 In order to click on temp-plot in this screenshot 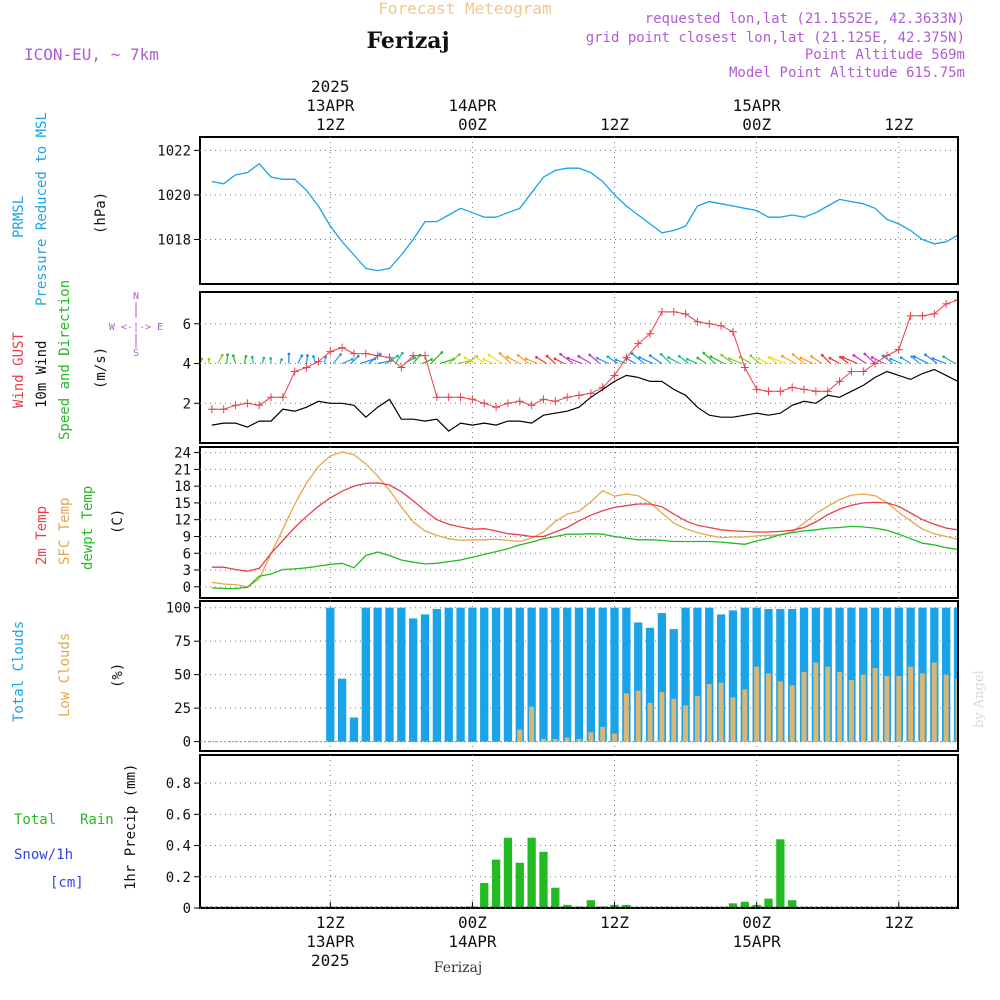, I will do `click(584, 520)`.